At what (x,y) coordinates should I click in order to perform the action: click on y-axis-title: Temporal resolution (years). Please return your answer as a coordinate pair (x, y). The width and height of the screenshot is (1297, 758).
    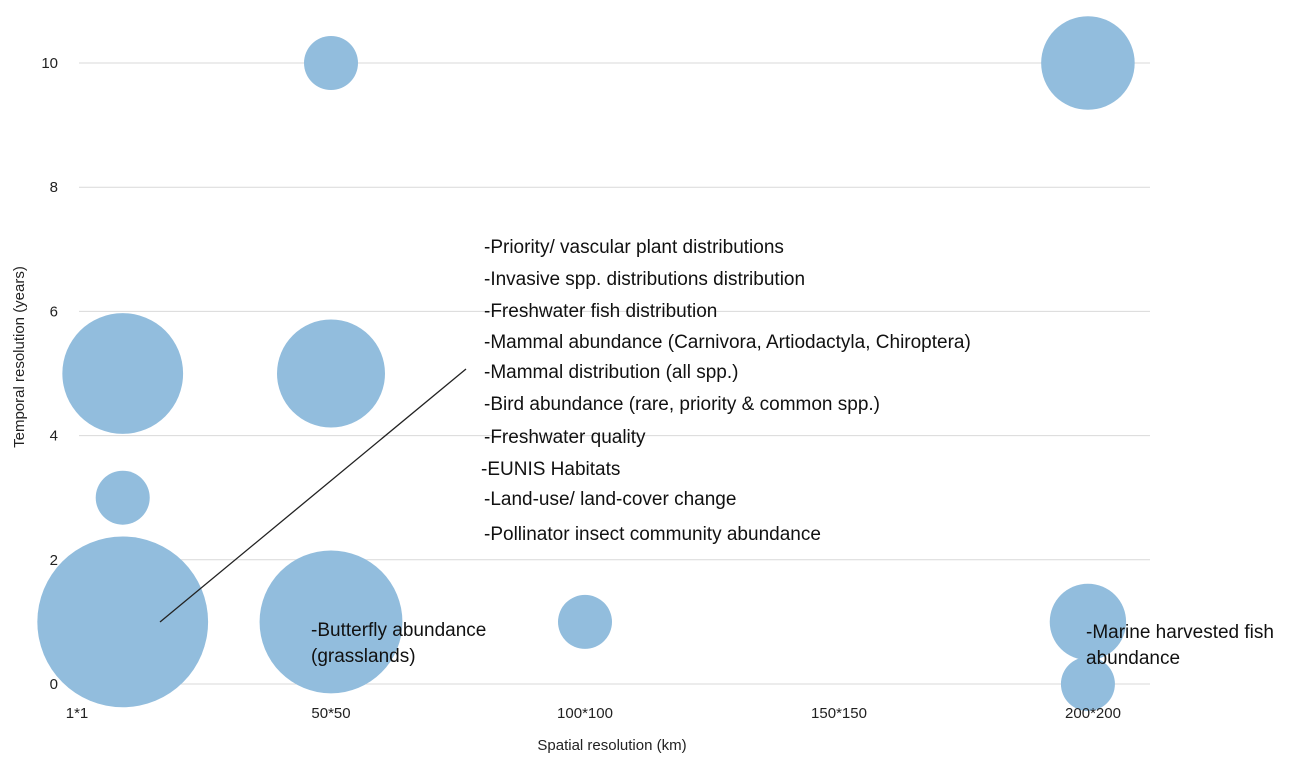
    Looking at the image, I should click on (19, 357).